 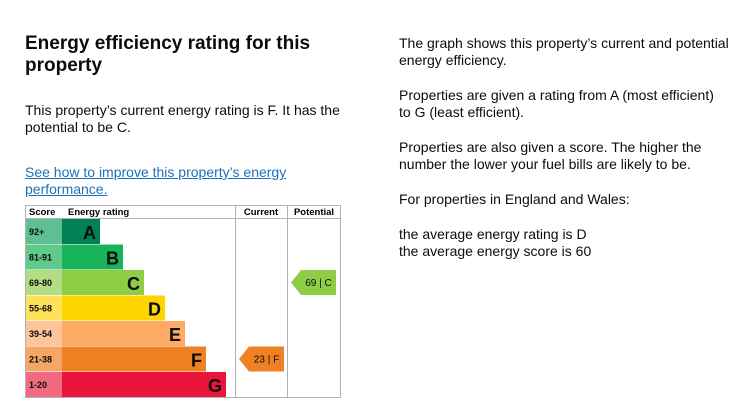 I want to click on rating-band-e: 39-54 E, so click(x=105, y=333).